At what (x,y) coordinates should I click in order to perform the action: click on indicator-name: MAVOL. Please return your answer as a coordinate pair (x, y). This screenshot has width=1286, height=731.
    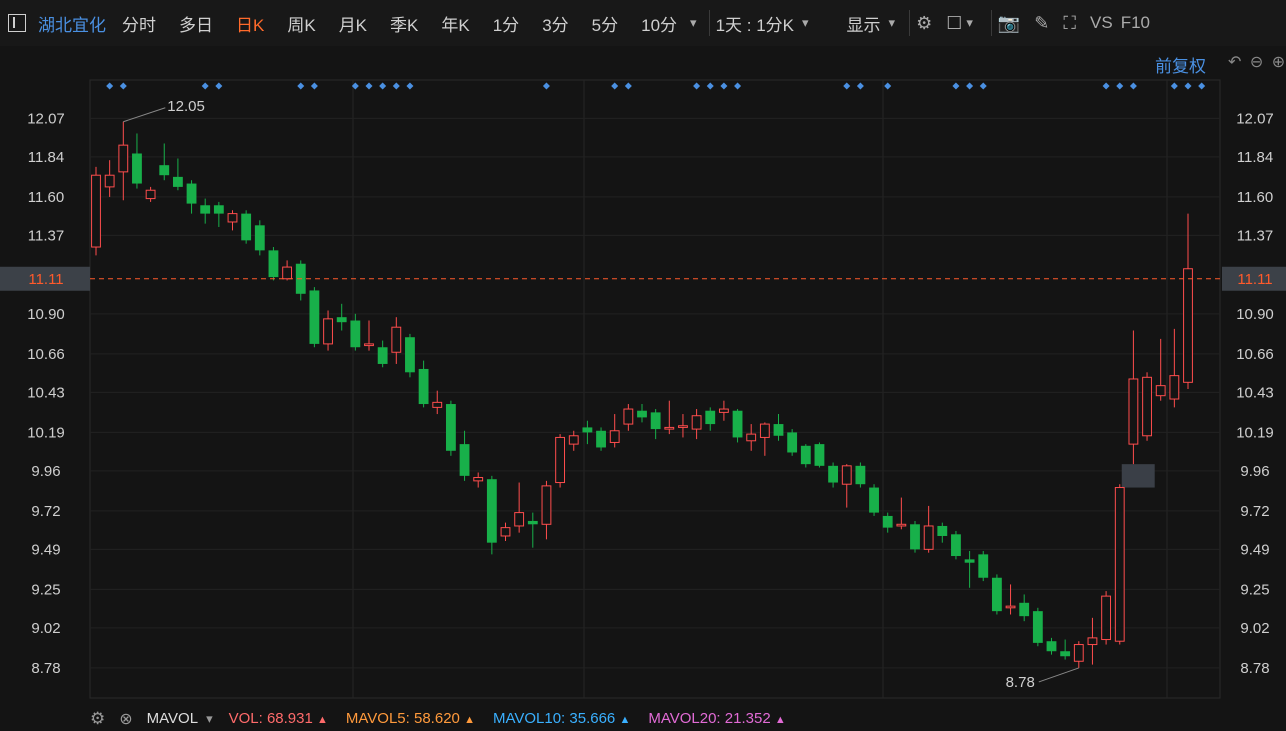
    Looking at the image, I should click on (172, 718).